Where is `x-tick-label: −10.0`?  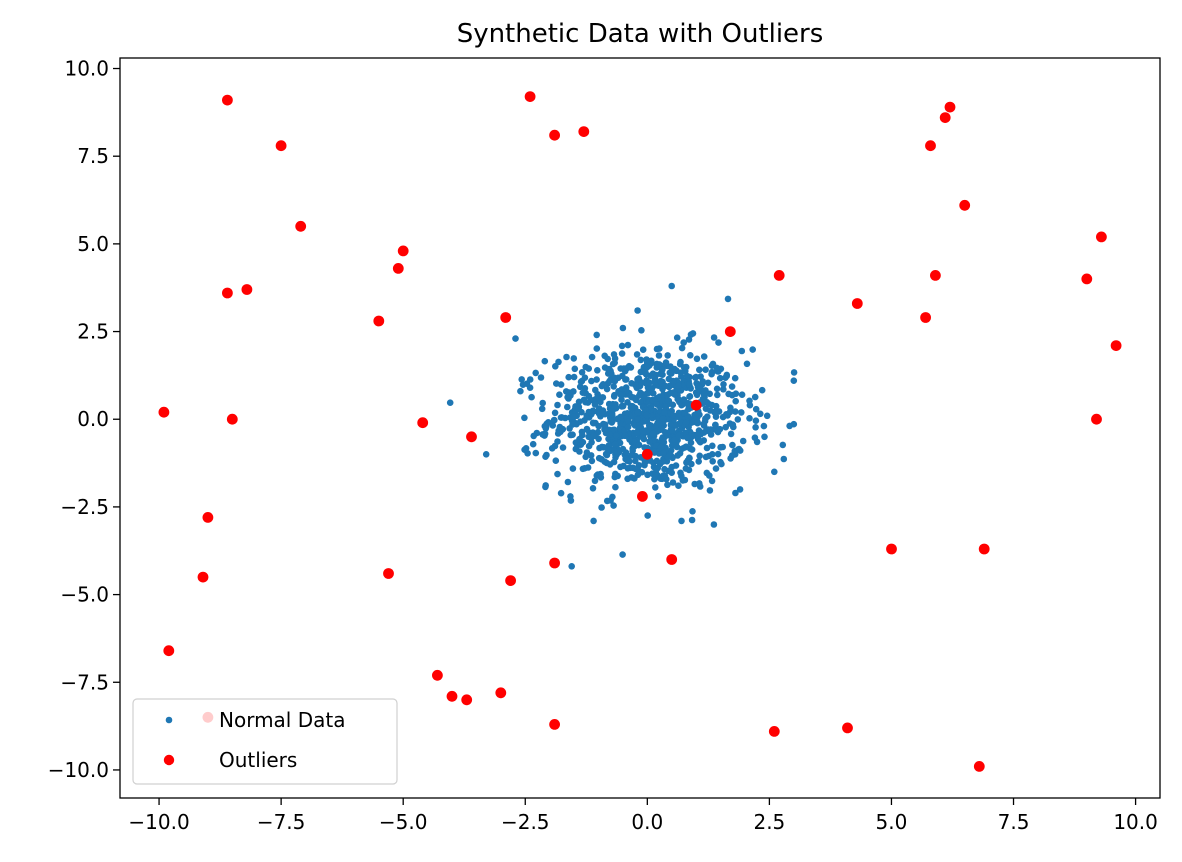 x-tick-label: −10.0 is located at coordinates (158, 822).